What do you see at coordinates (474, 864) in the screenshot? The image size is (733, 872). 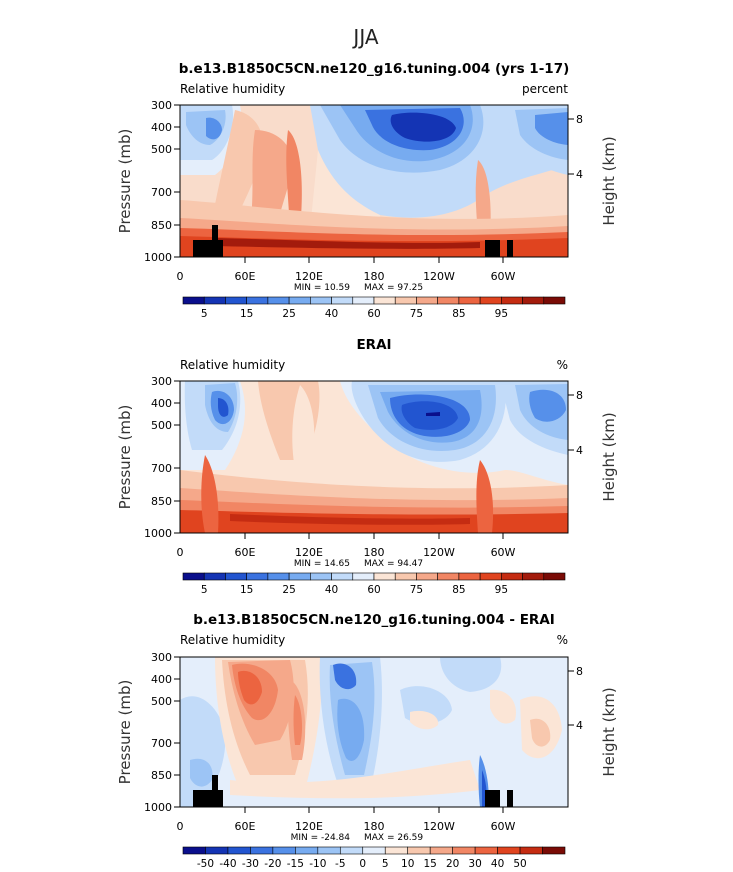 I see `colorbar-label: 30` at bounding box center [474, 864].